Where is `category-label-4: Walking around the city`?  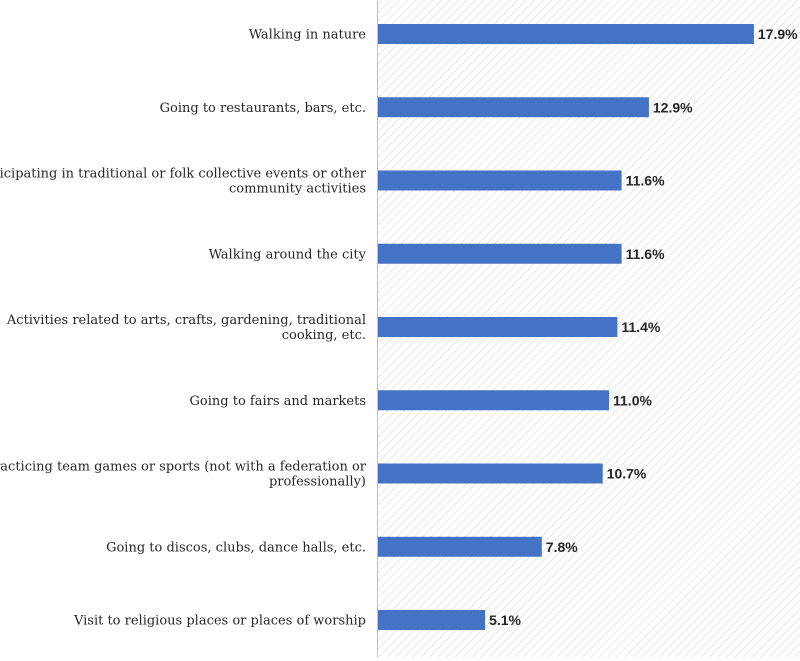
category-label-4: Walking around the city is located at coordinates (288, 254).